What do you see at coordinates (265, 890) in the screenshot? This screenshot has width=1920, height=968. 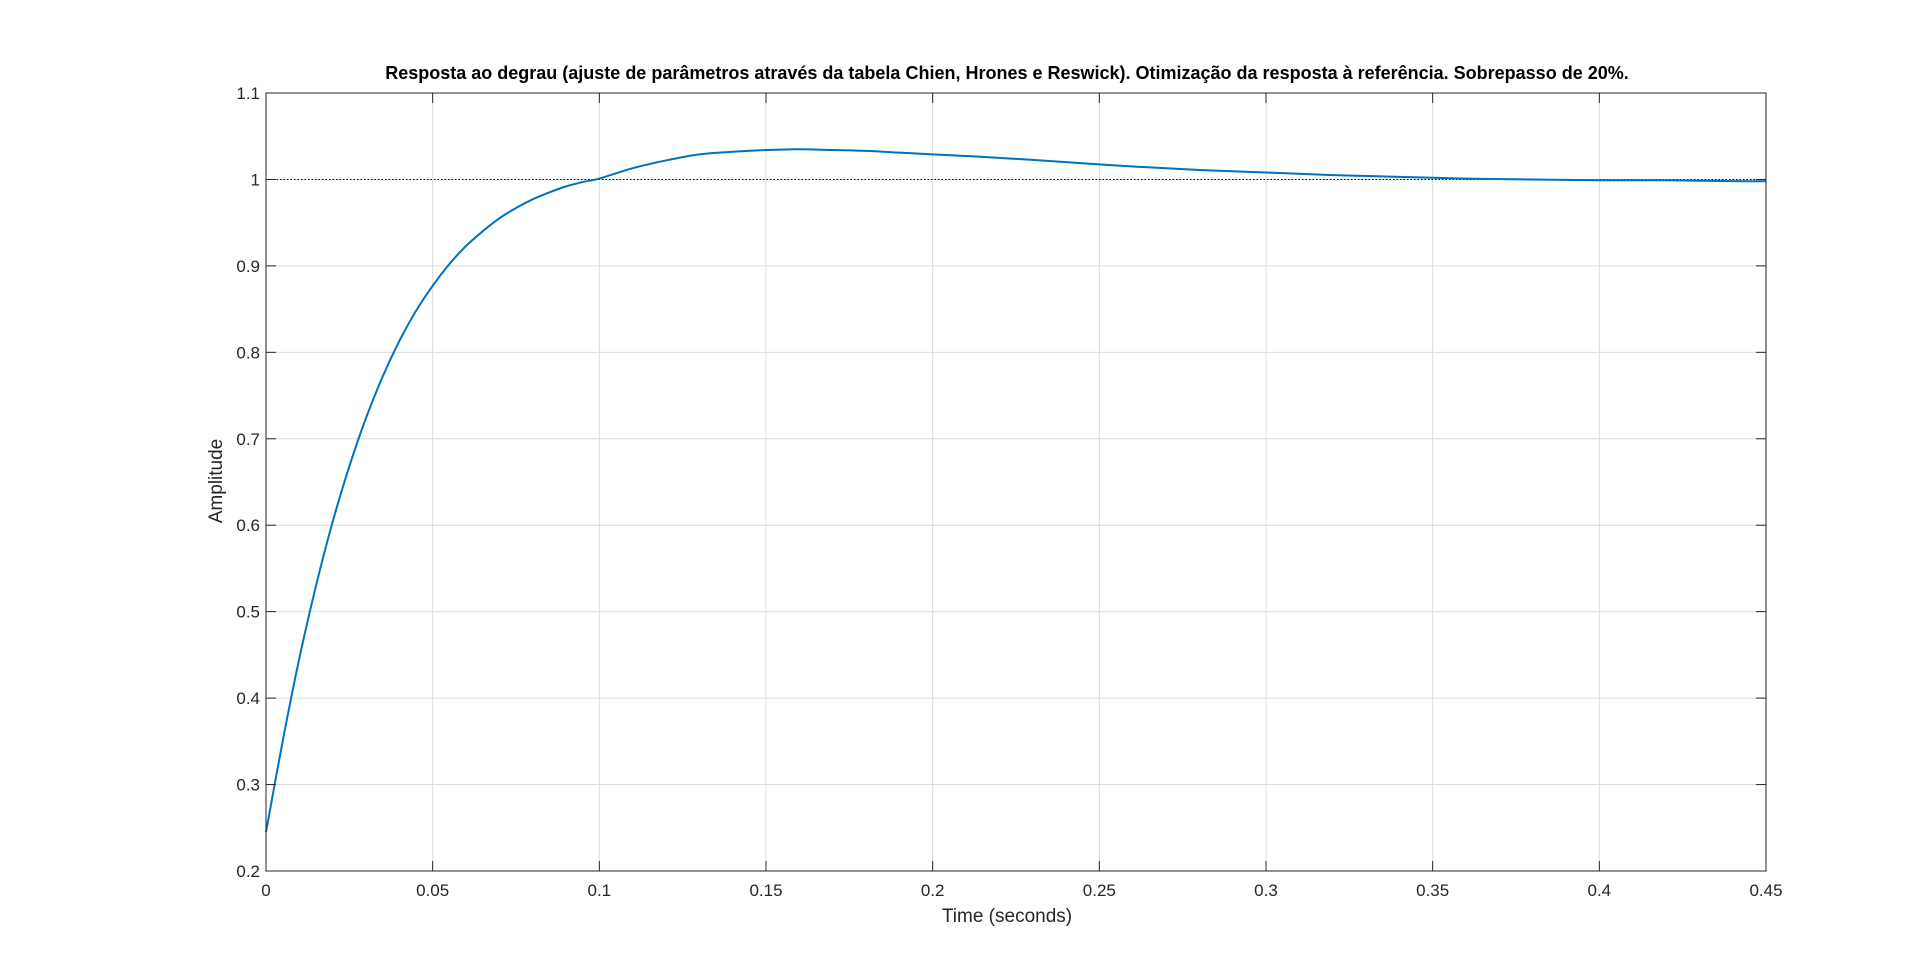 I see `x-tick-label: 0` at bounding box center [265, 890].